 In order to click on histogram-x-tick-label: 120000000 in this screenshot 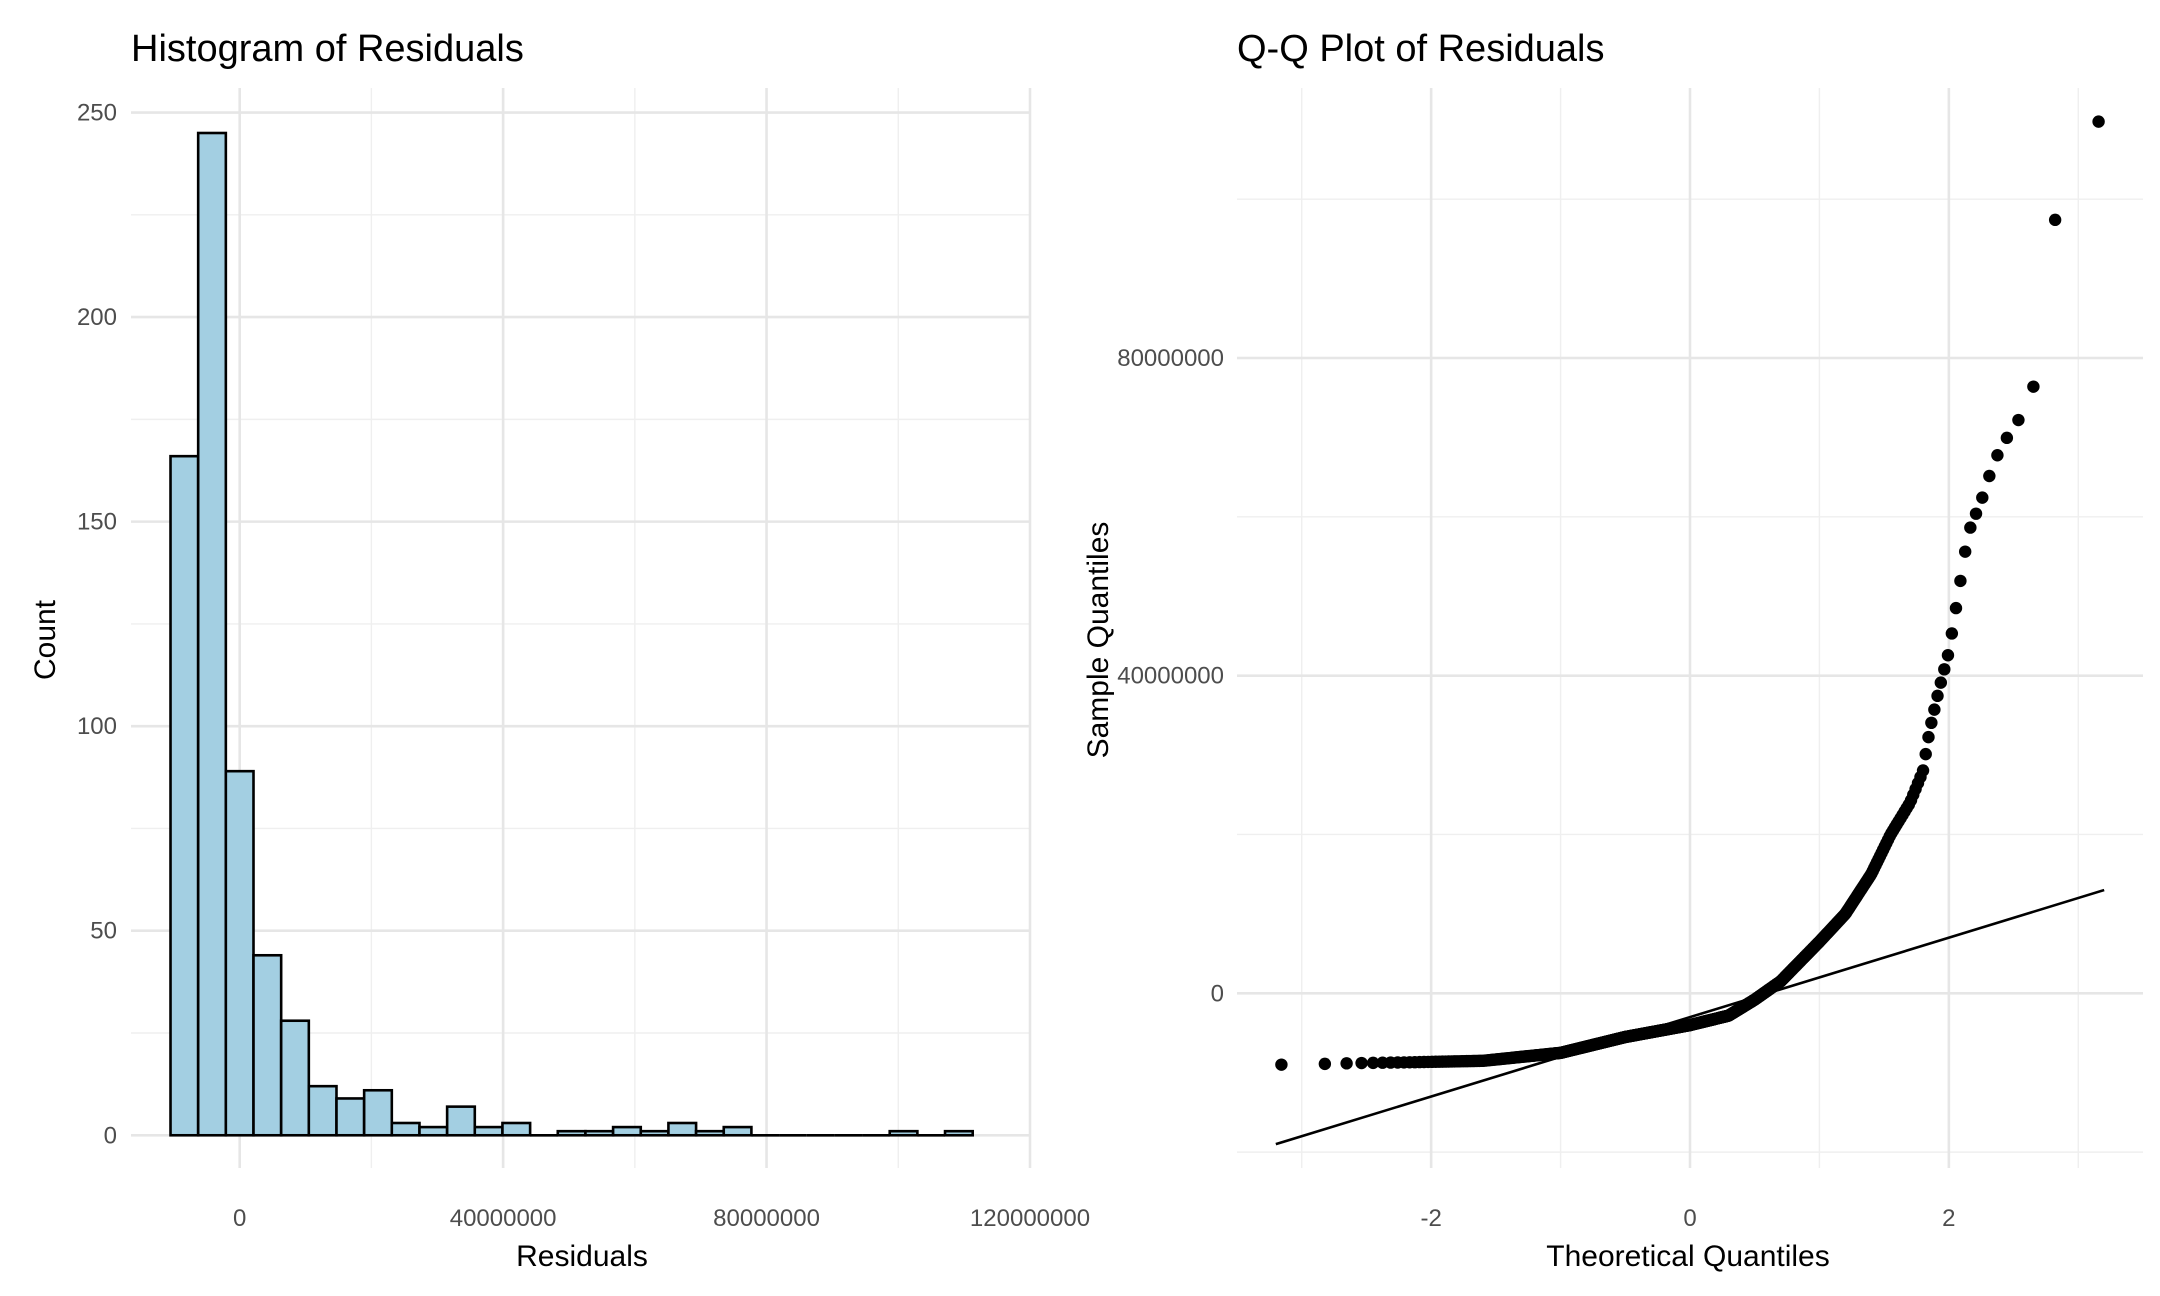, I will do `click(1030, 1218)`.